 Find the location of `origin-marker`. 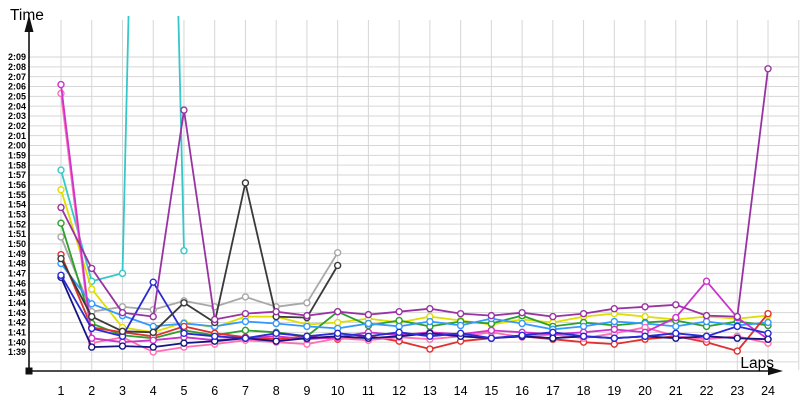

origin-marker is located at coordinates (29, 371).